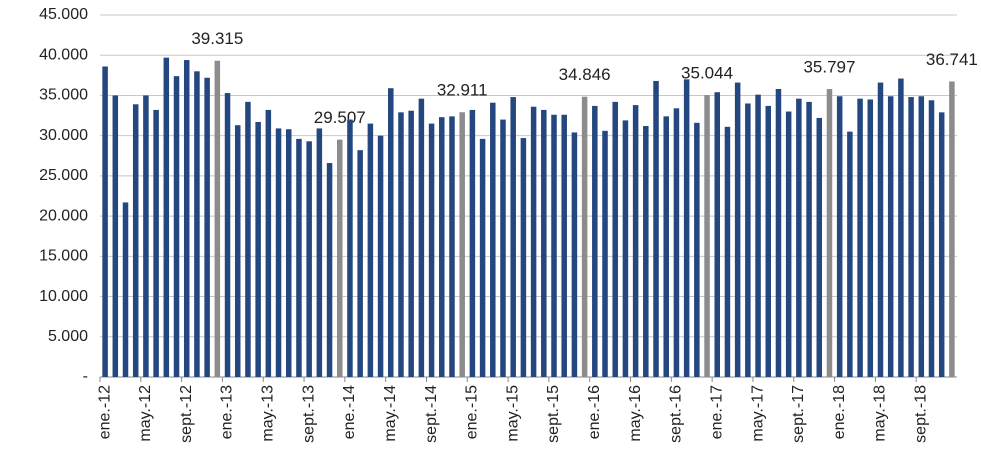 The image size is (981, 470). Describe the element at coordinates (594, 412) in the screenshot. I see `x-tick-label: ene.-16` at that location.